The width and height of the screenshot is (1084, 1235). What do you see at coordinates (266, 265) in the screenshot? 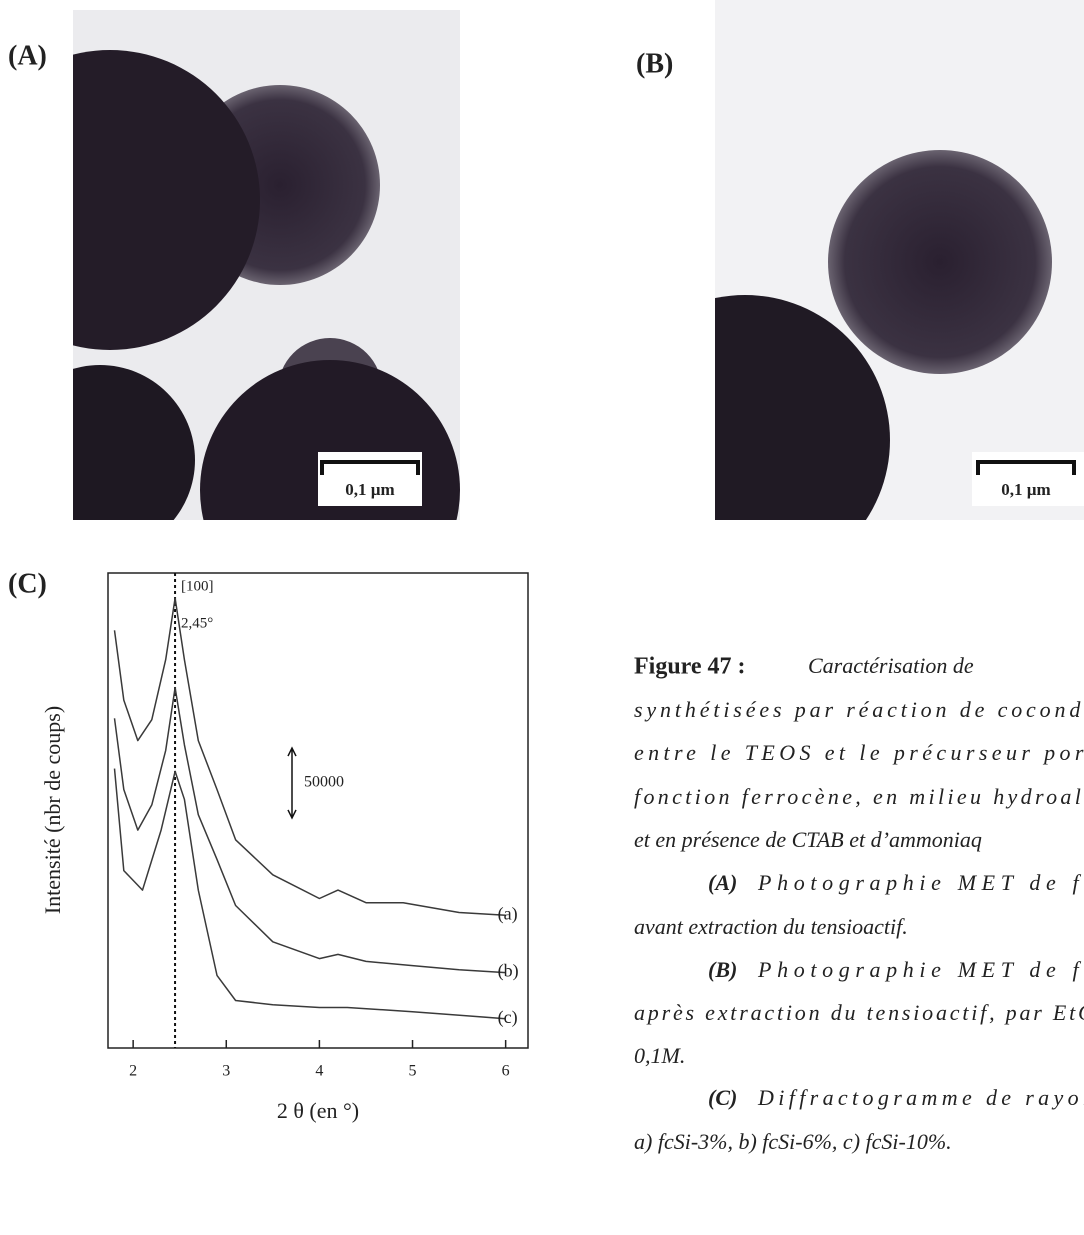
I see `tem-image-a` at bounding box center [266, 265].